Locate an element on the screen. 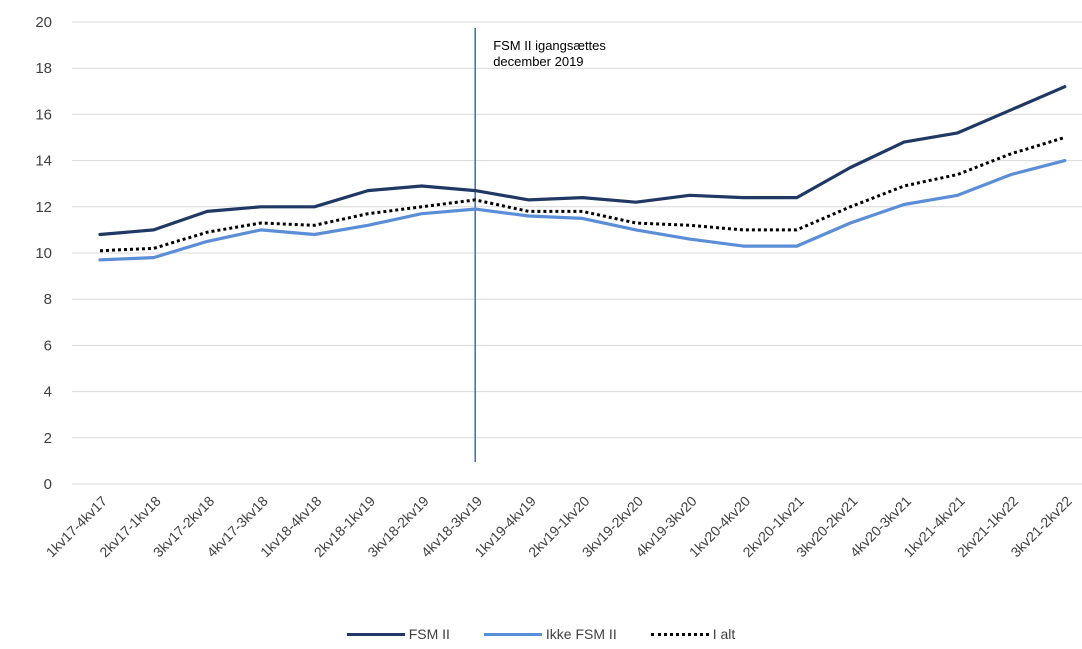 The width and height of the screenshot is (1082, 649). y-axis-ticks: 0 2 4 6 8 10 12 14 16 18 20 is located at coordinates (43, 253).